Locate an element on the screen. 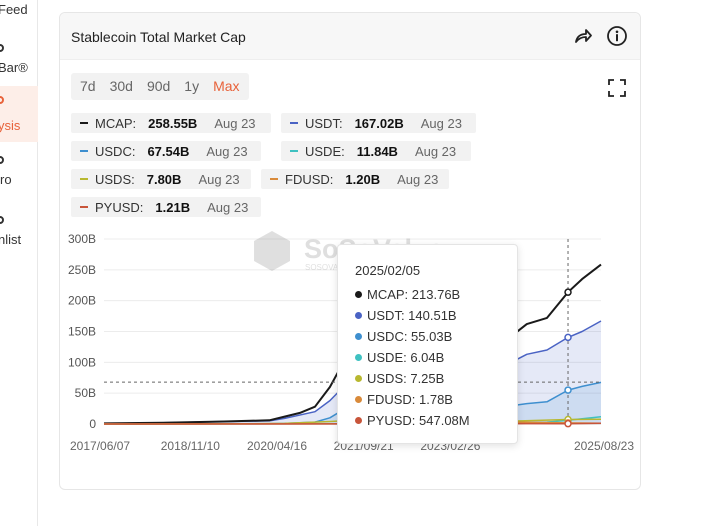 Image resolution: width=720 pixels, height=526 pixels. tooltip-row: USDE: 6.04B is located at coordinates (436, 357).